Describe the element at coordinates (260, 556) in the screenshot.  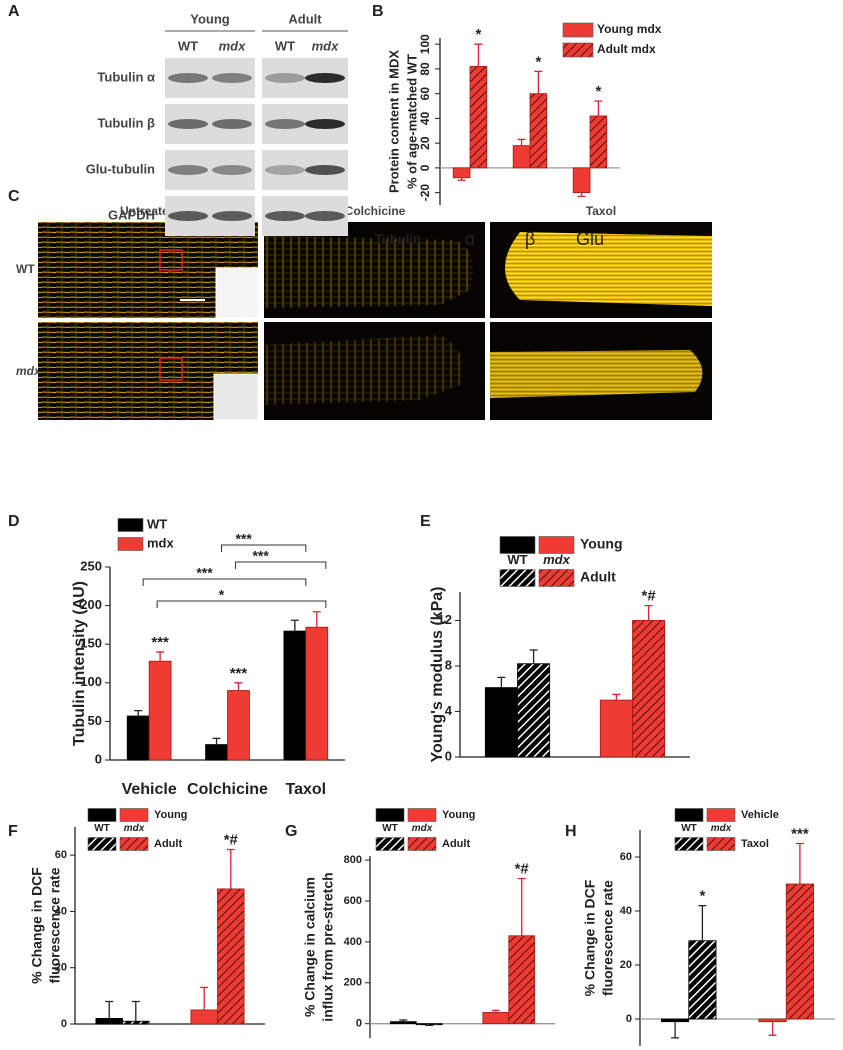
I see `bracket-label: ***` at that location.